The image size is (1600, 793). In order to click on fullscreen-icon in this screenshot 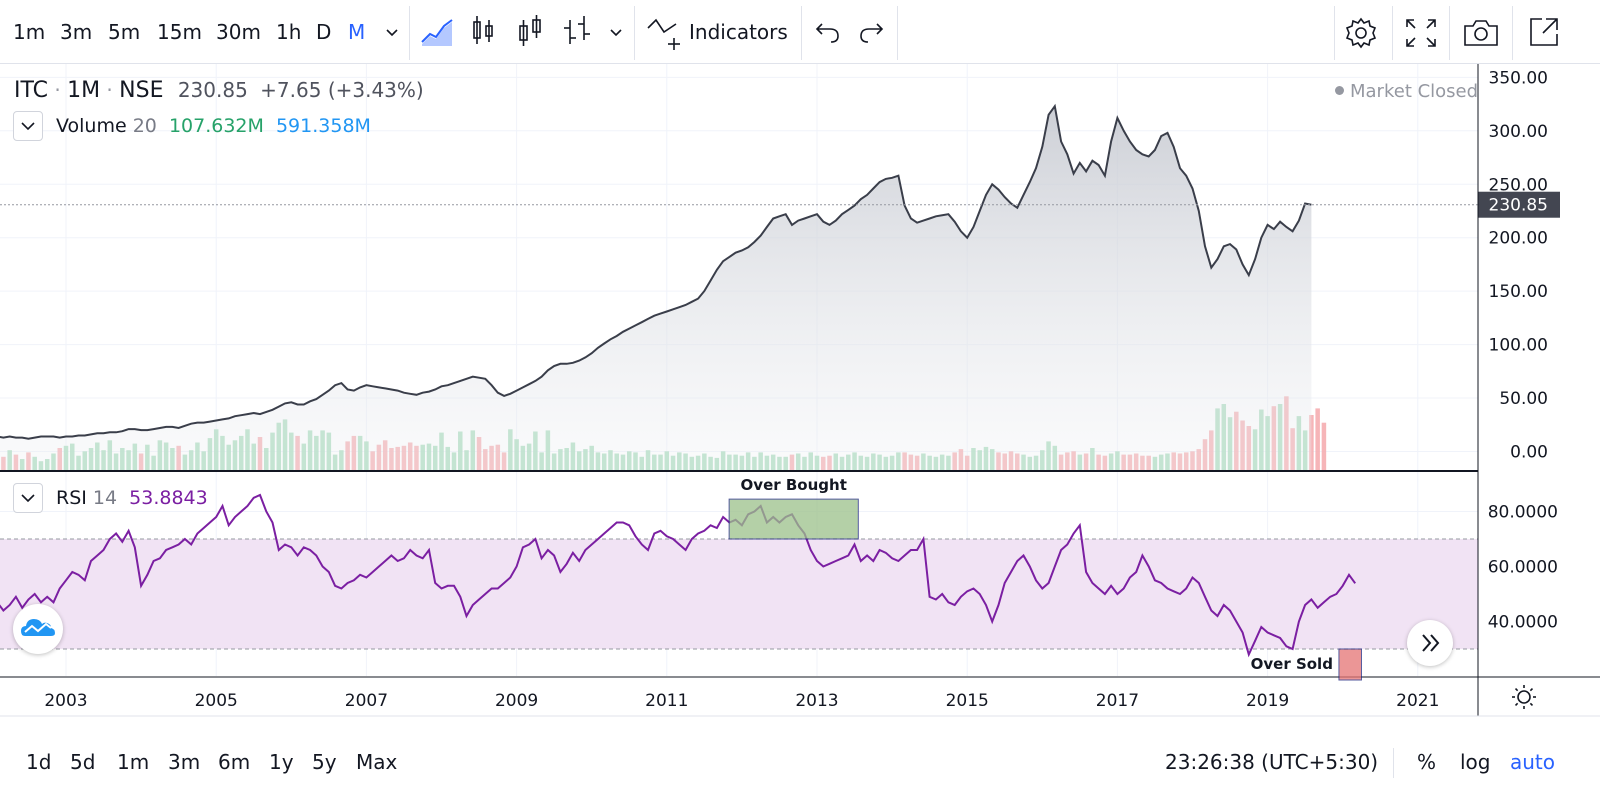, I will do `click(1421, 33)`.